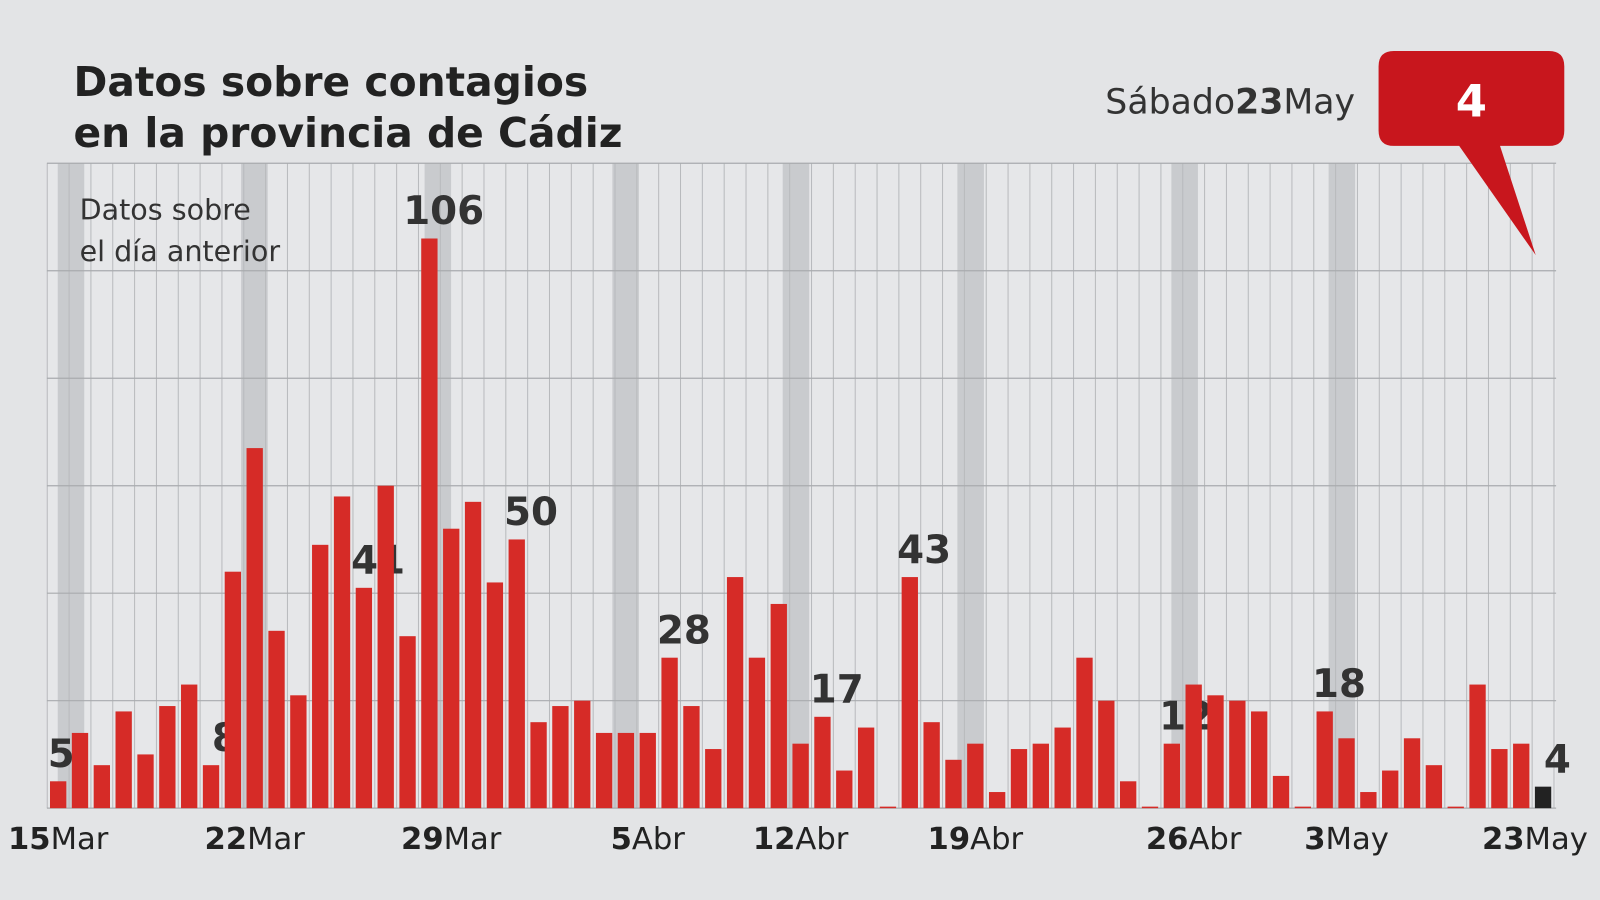 The height and width of the screenshot is (900, 1600). Describe the element at coordinates (443, 211) in the screenshot. I see `data-label: 106` at that location.